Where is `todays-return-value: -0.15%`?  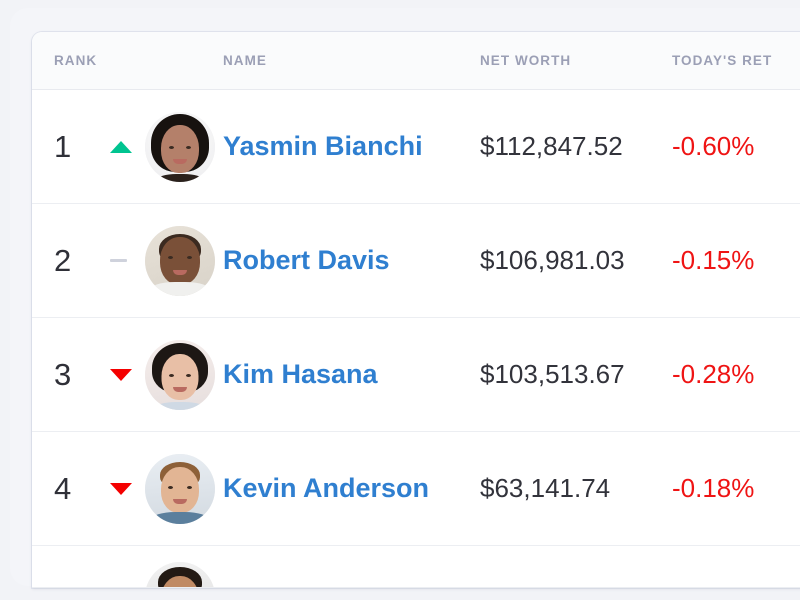 todays-return-value: -0.15% is located at coordinates (713, 260).